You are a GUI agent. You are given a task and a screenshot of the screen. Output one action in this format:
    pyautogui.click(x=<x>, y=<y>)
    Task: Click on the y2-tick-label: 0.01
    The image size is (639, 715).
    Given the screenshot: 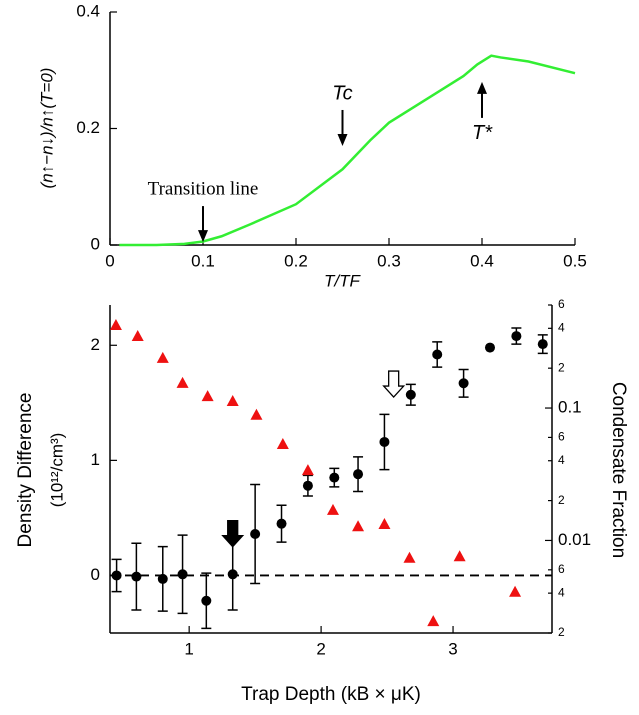 What is the action you would take?
    pyautogui.click(x=574, y=539)
    